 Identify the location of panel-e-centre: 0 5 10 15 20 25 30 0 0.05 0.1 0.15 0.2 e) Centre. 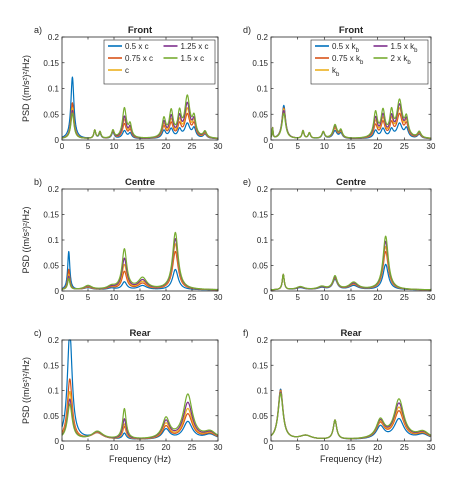
(339, 239).